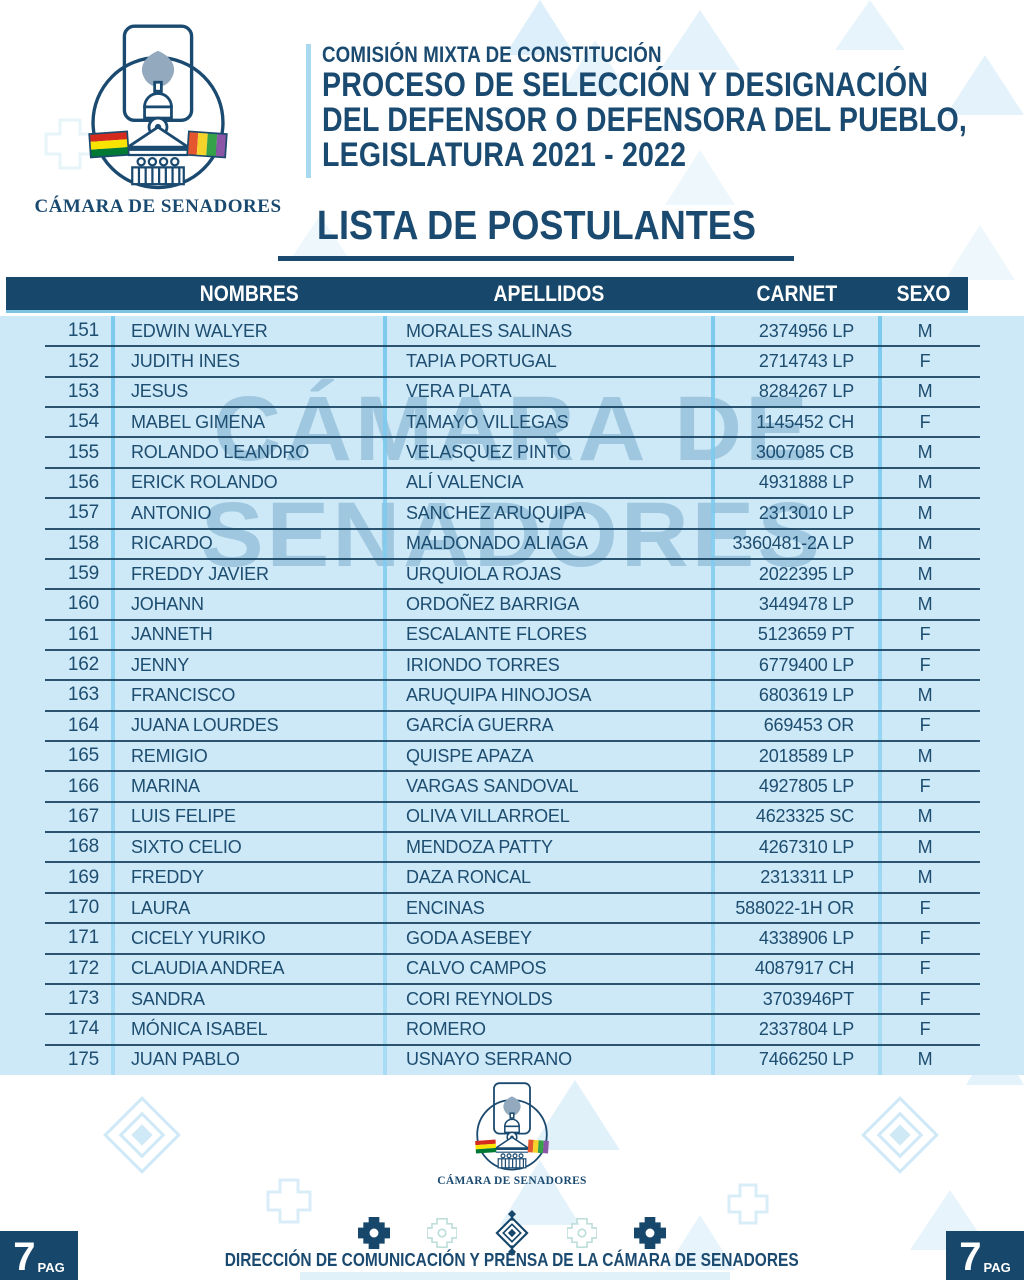 Image resolution: width=1024 pixels, height=1280 pixels. I want to click on cell-carnet: 3449478 LP, so click(806, 603).